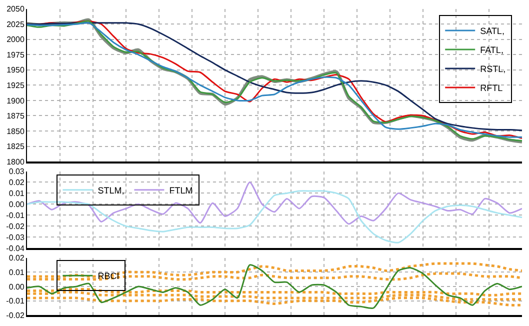 The width and height of the screenshot is (529, 326). What do you see at coordinates (15, 161) in the screenshot?
I see `y-tick-label: 1800` at bounding box center [15, 161].